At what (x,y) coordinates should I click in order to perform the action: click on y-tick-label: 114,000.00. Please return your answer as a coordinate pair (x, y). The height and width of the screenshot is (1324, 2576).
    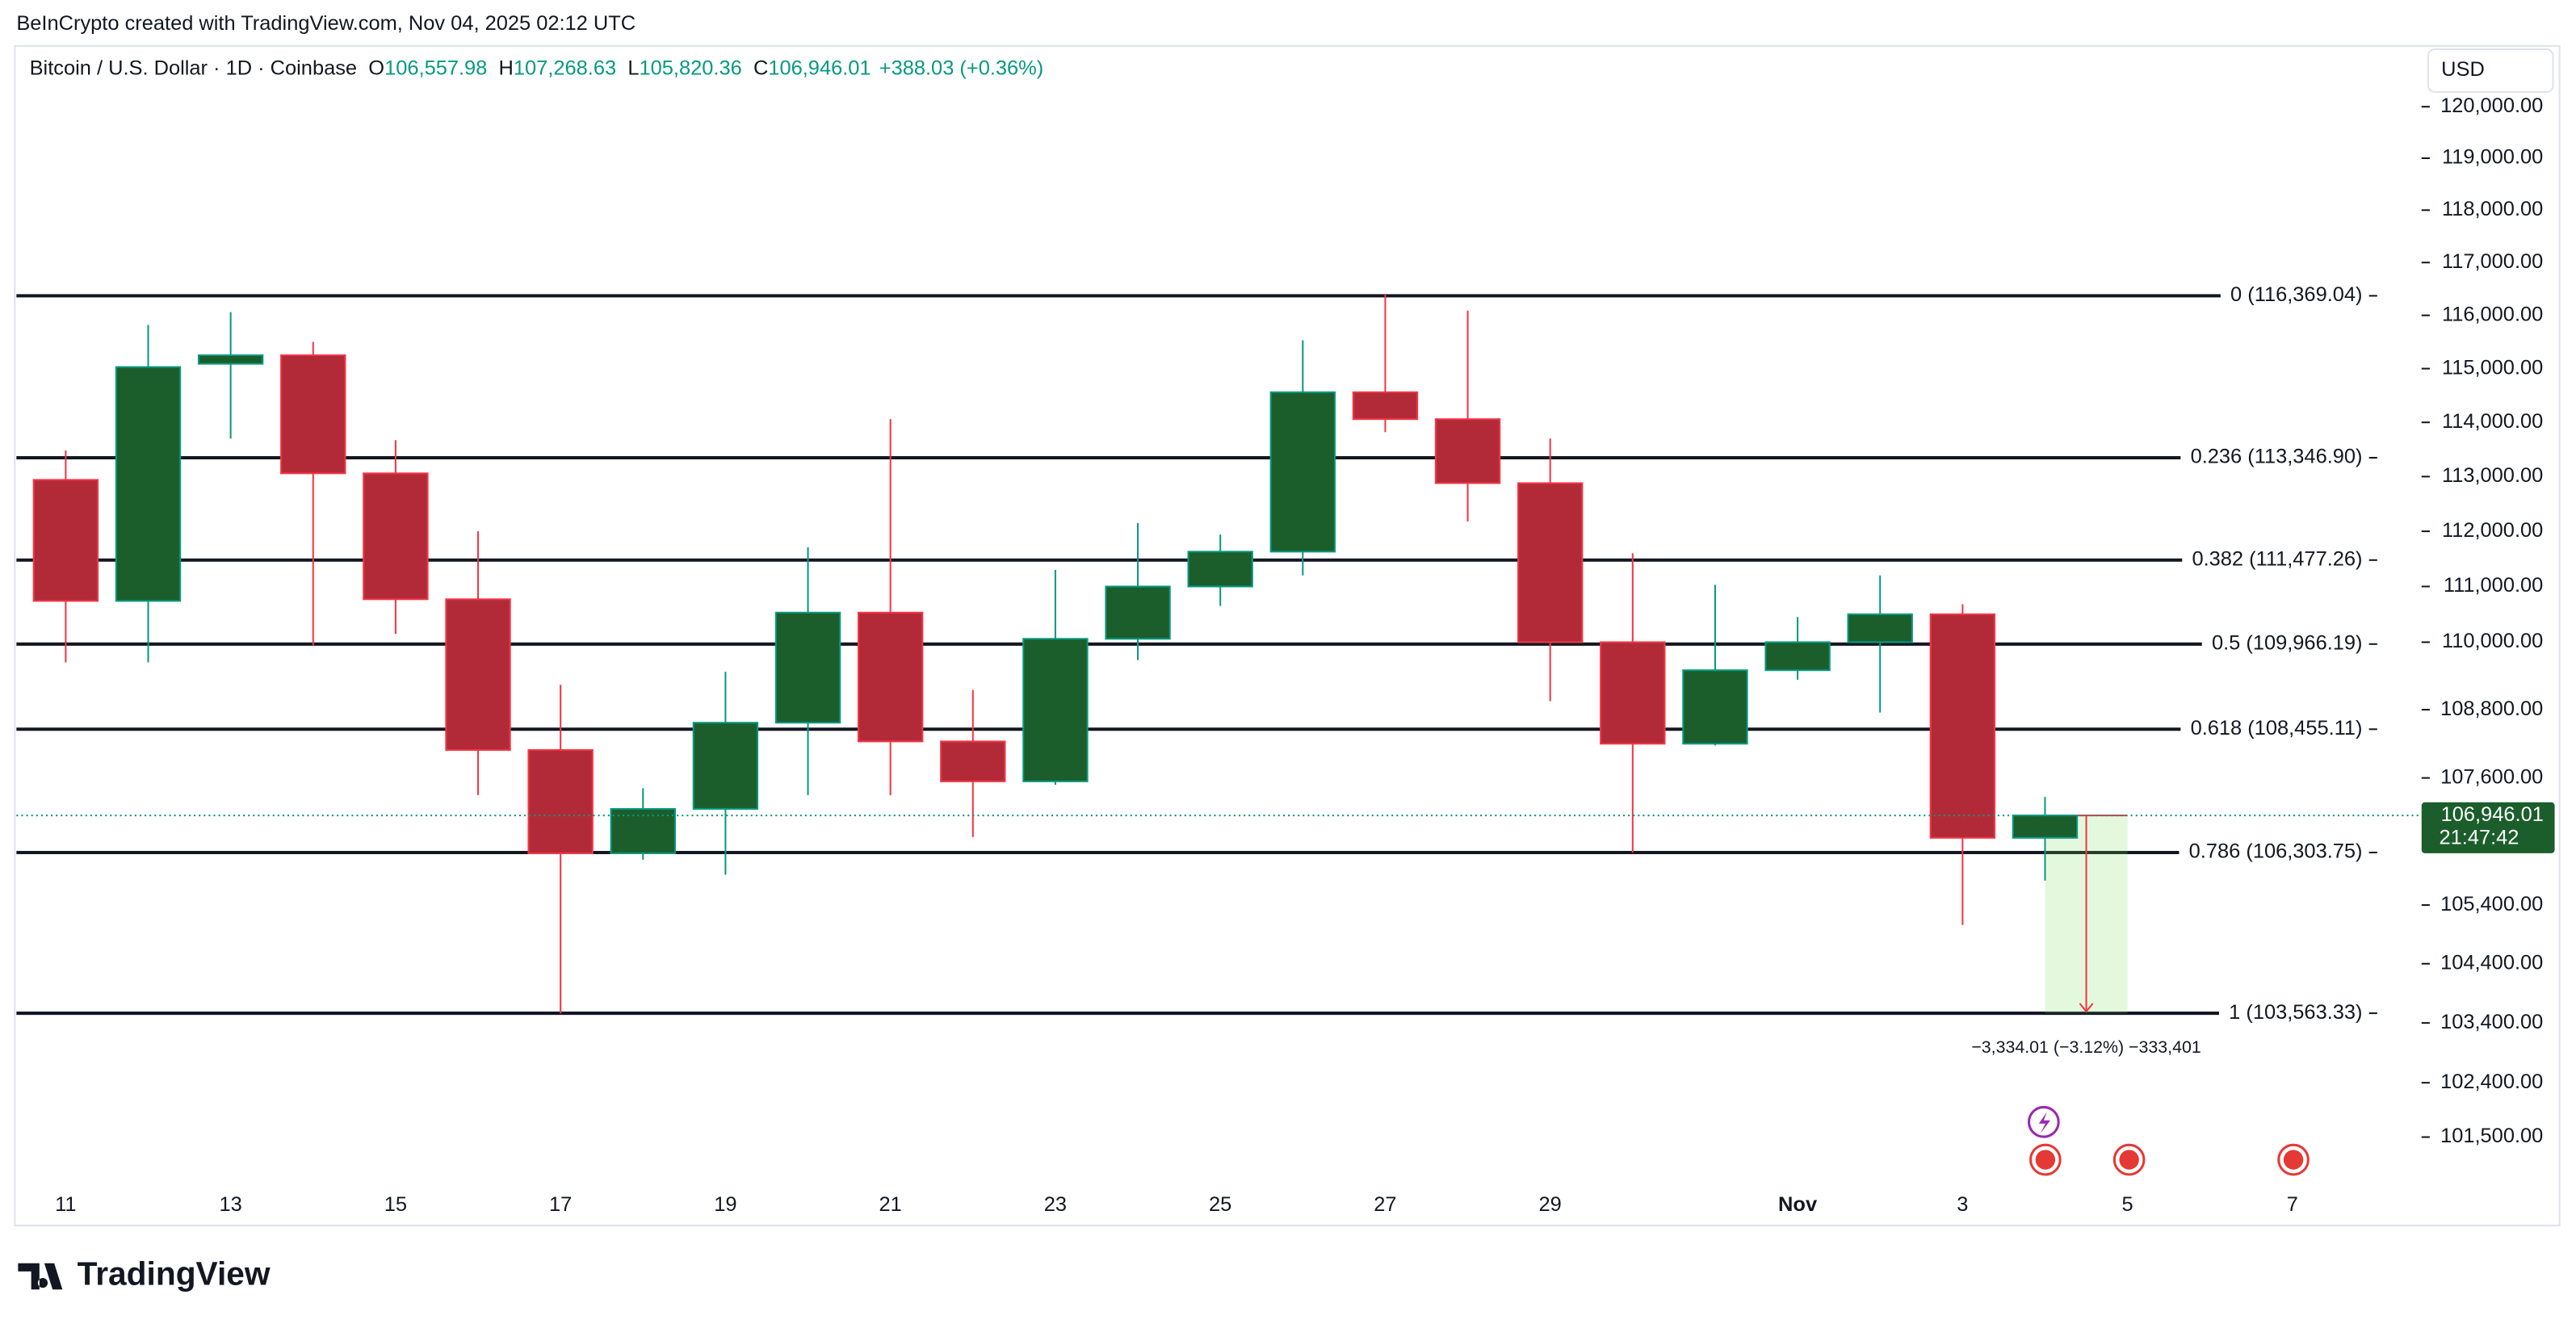
    Looking at the image, I should click on (2492, 421).